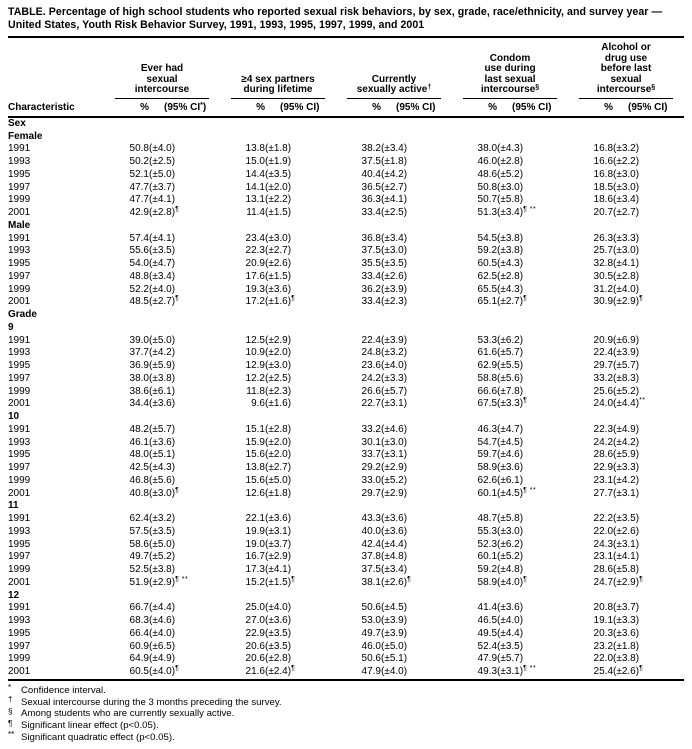 Image resolution: width=692 pixels, height=749 pixels. Describe the element at coordinates (394, 71) in the screenshot. I see `col-group-currently-active: Currently sexually active†` at that location.